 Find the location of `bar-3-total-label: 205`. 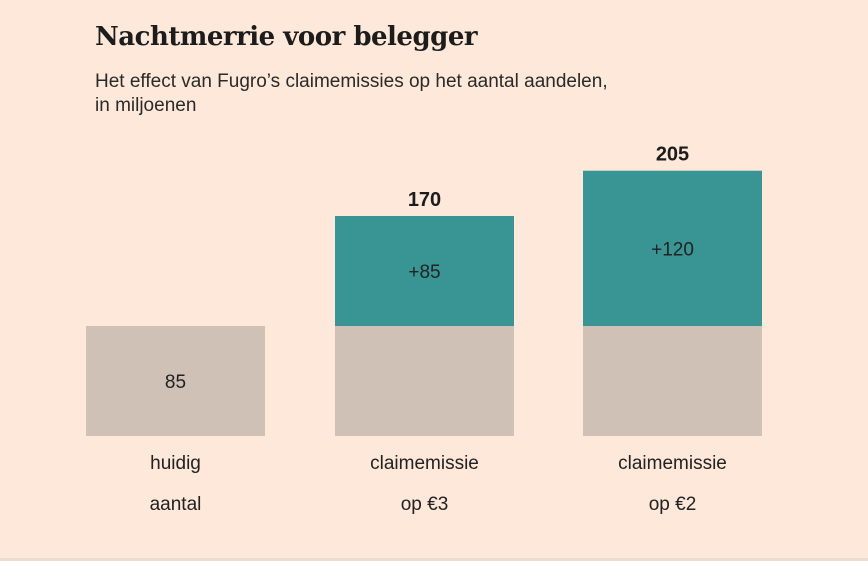

bar-3-total-label: 205 is located at coordinates (672, 155).